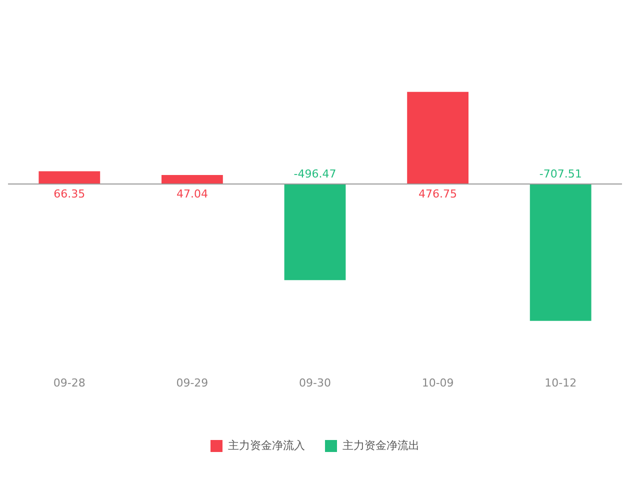 This screenshot has height=480, width=640. Describe the element at coordinates (381, 445) in the screenshot. I see `legend-label: 主力资金净流出` at that location.